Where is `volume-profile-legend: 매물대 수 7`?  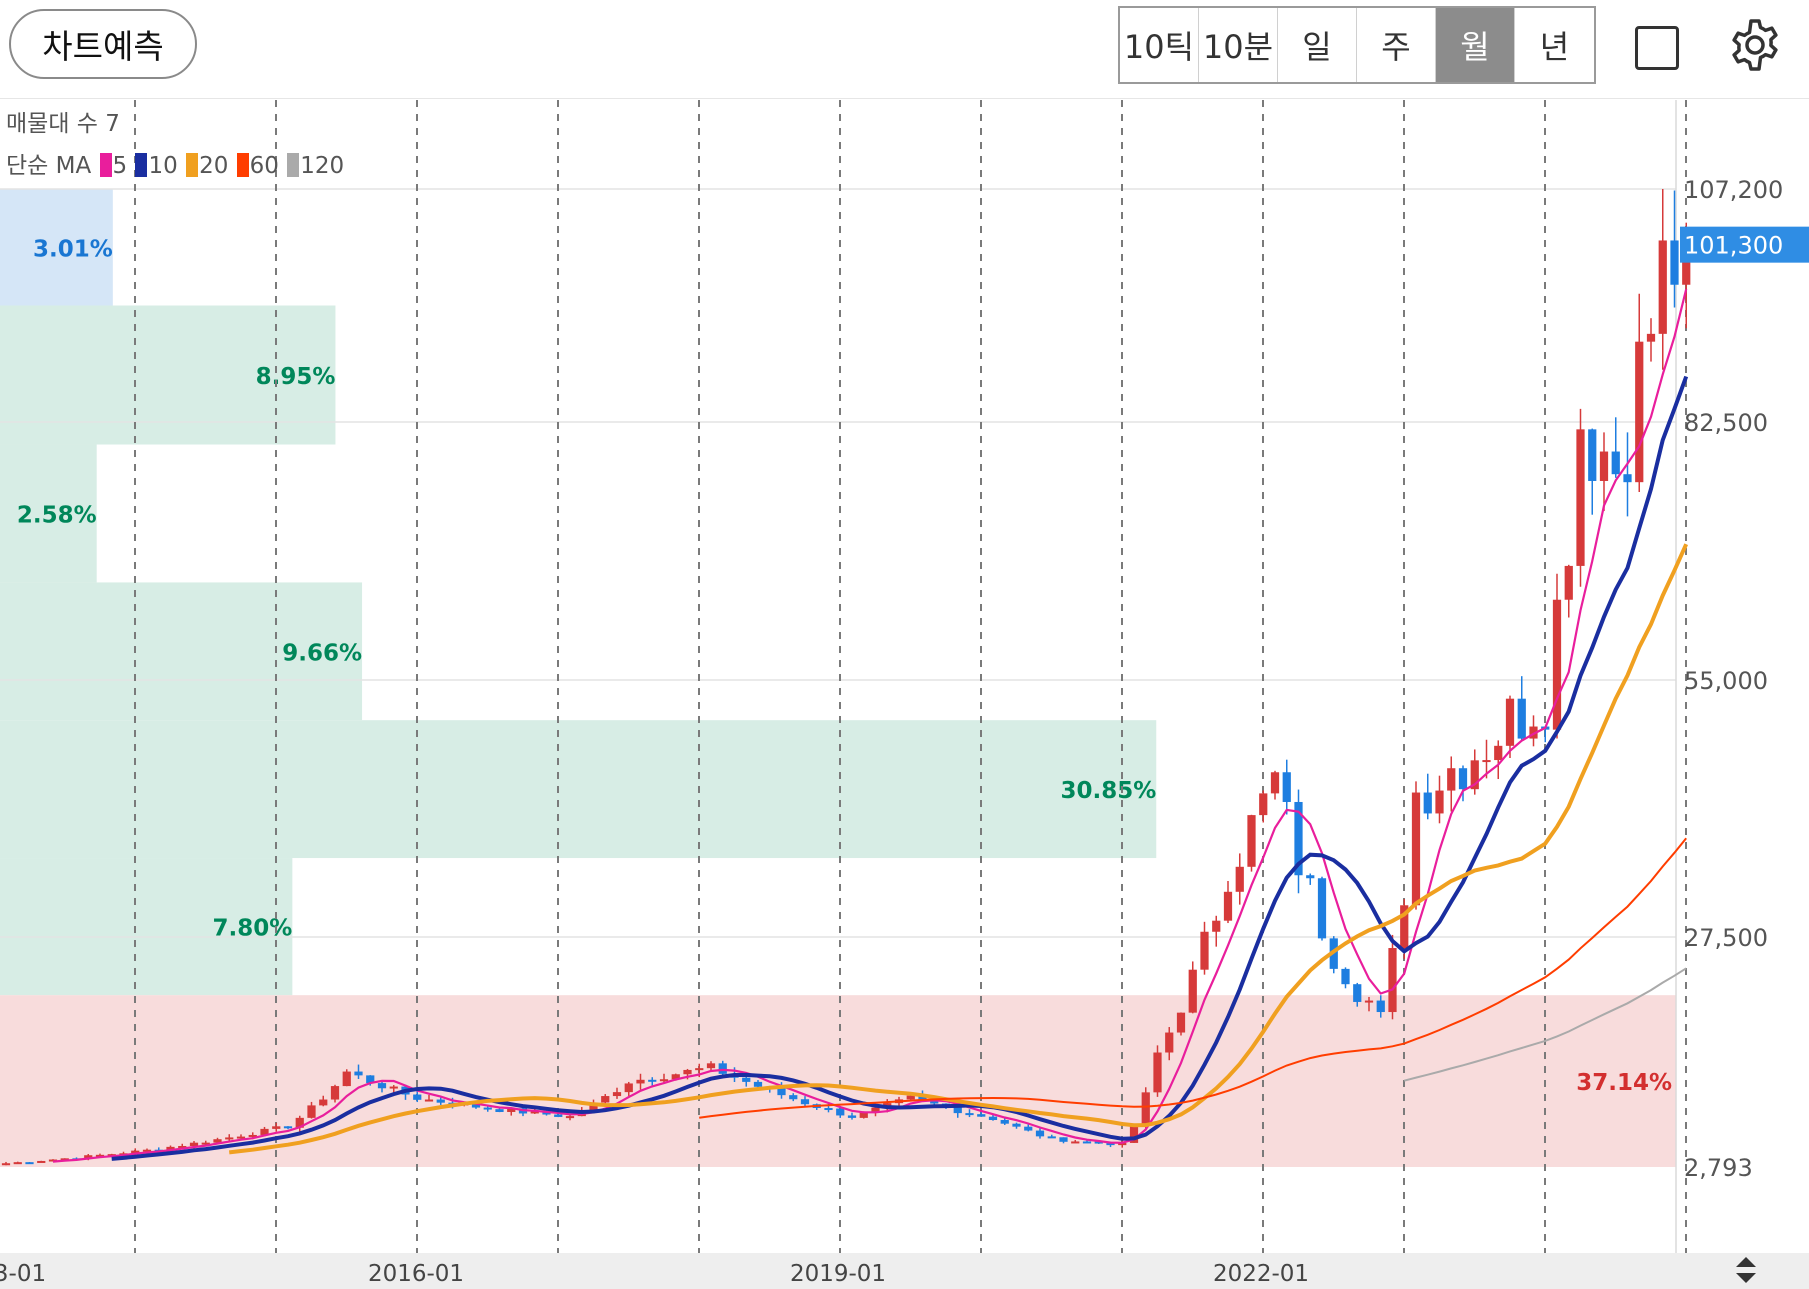
volume-profile-legend: 매물대 수 7 is located at coordinates (63, 121).